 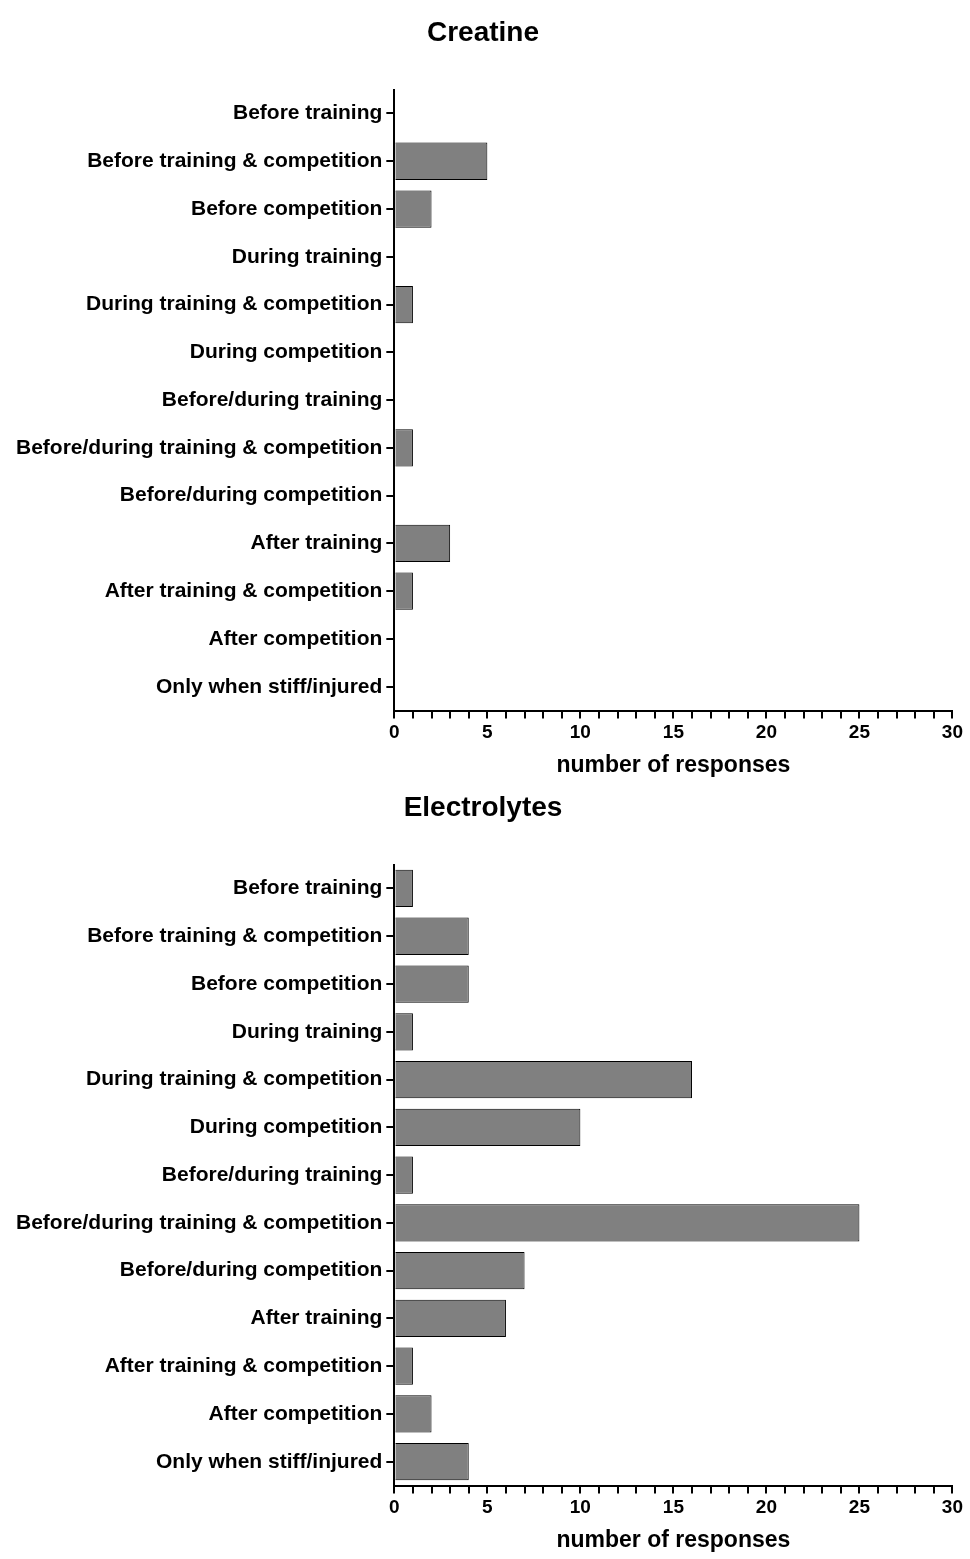 I want to click on chart-title: Creatine, so click(x=483, y=31).